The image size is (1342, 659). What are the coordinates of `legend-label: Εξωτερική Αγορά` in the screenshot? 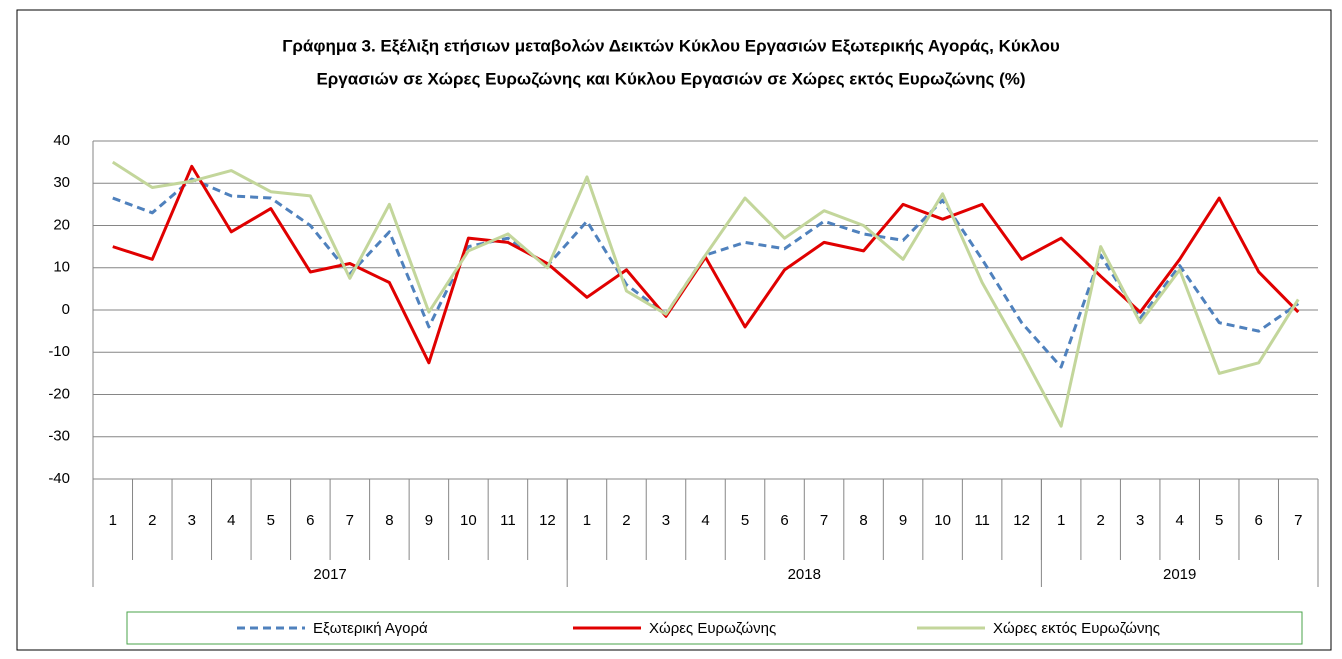 It's located at (370, 628).